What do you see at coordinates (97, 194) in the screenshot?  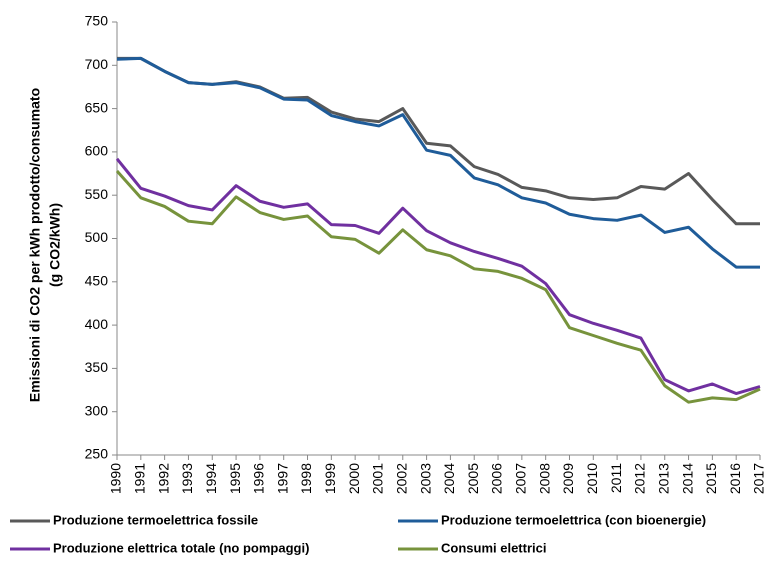 I see `y-tick-label: 550` at bounding box center [97, 194].